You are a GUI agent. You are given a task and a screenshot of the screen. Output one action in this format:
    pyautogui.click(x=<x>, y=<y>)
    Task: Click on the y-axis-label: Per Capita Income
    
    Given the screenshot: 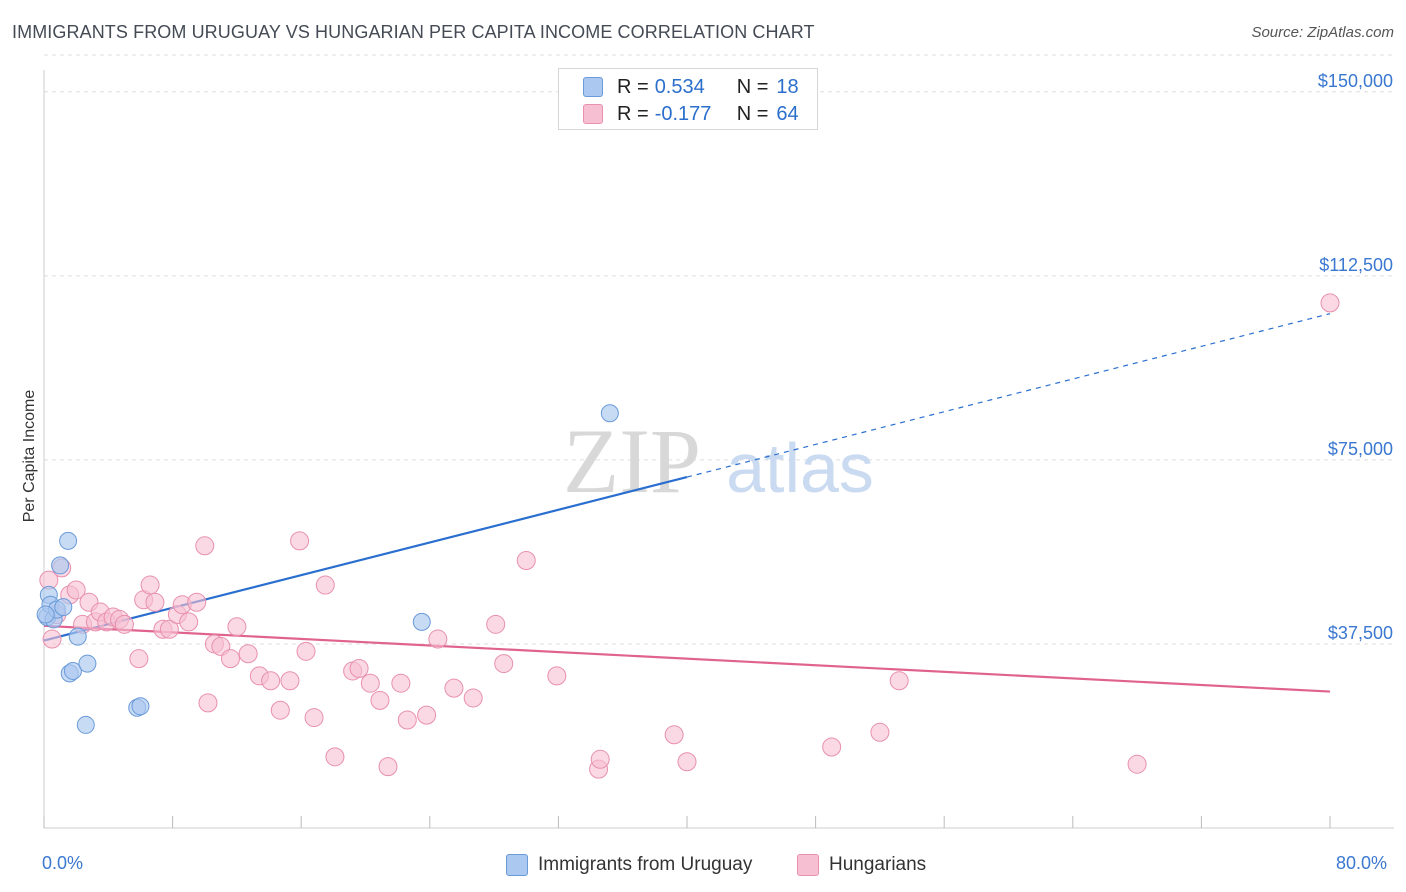 What is the action you would take?
    pyautogui.click(x=29, y=456)
    